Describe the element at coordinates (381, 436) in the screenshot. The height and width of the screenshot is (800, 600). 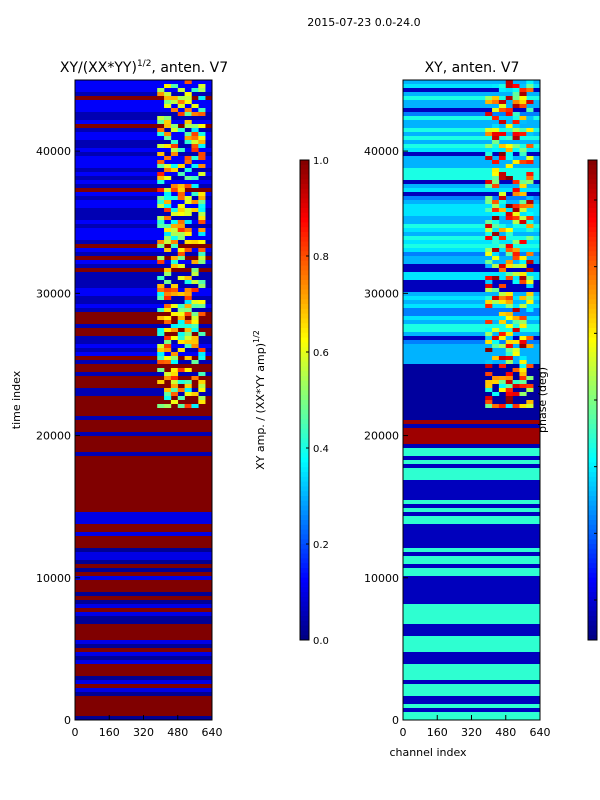
I see `y-tick-label: 20000` at that location.